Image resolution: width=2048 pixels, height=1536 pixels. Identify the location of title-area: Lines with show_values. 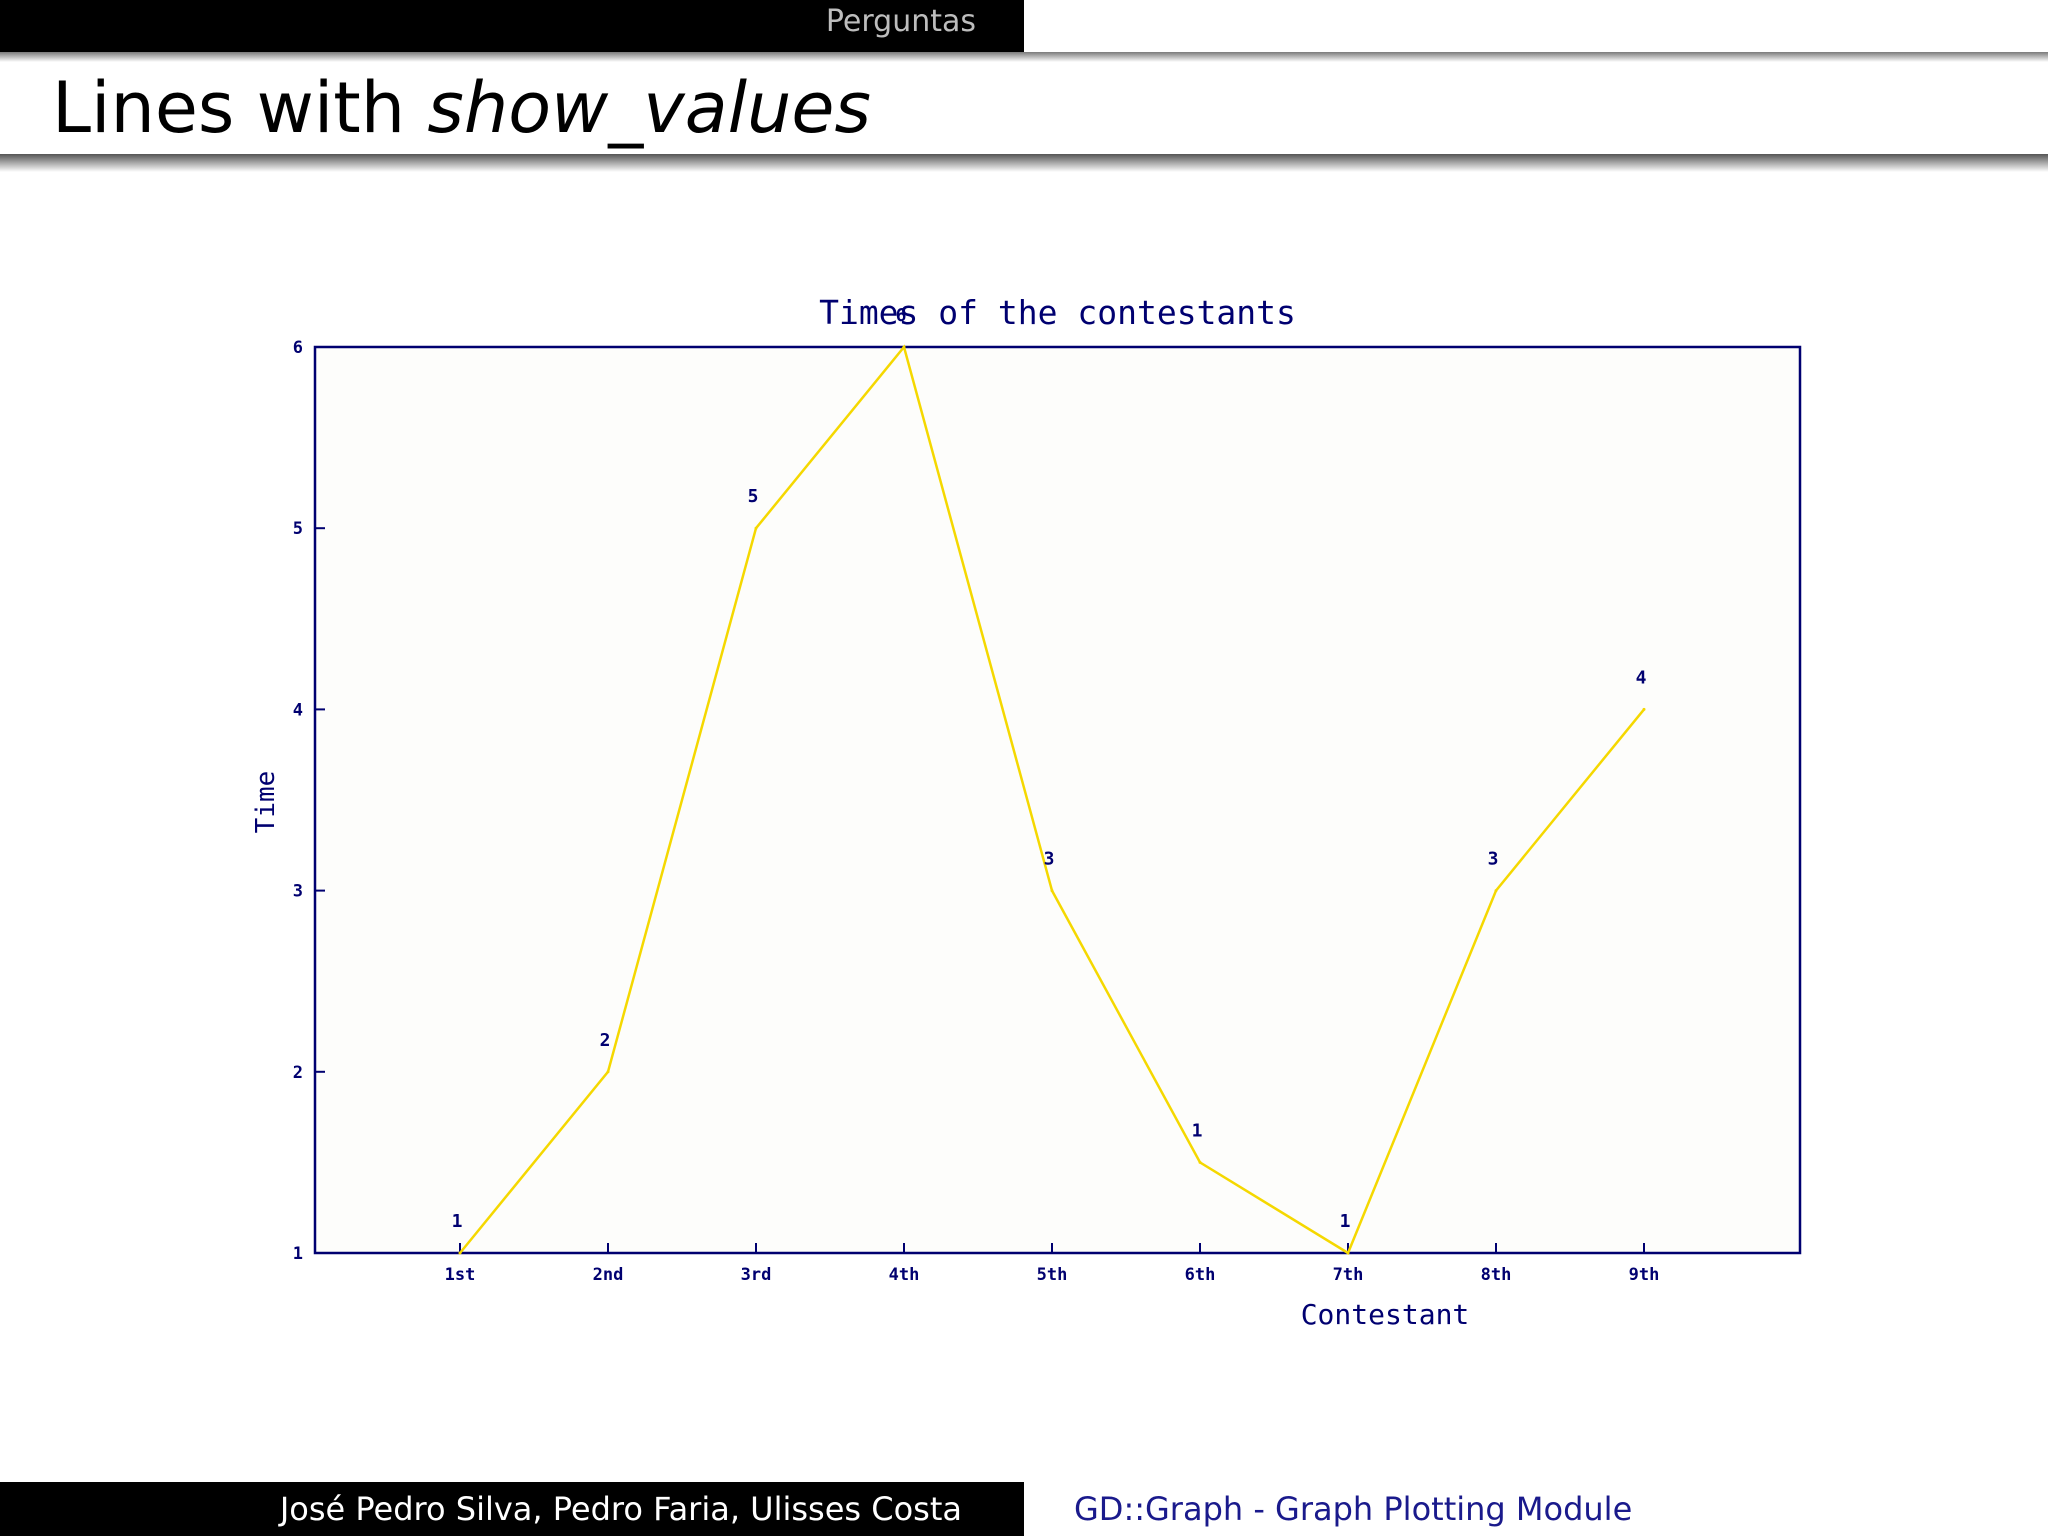
(1024, 108).